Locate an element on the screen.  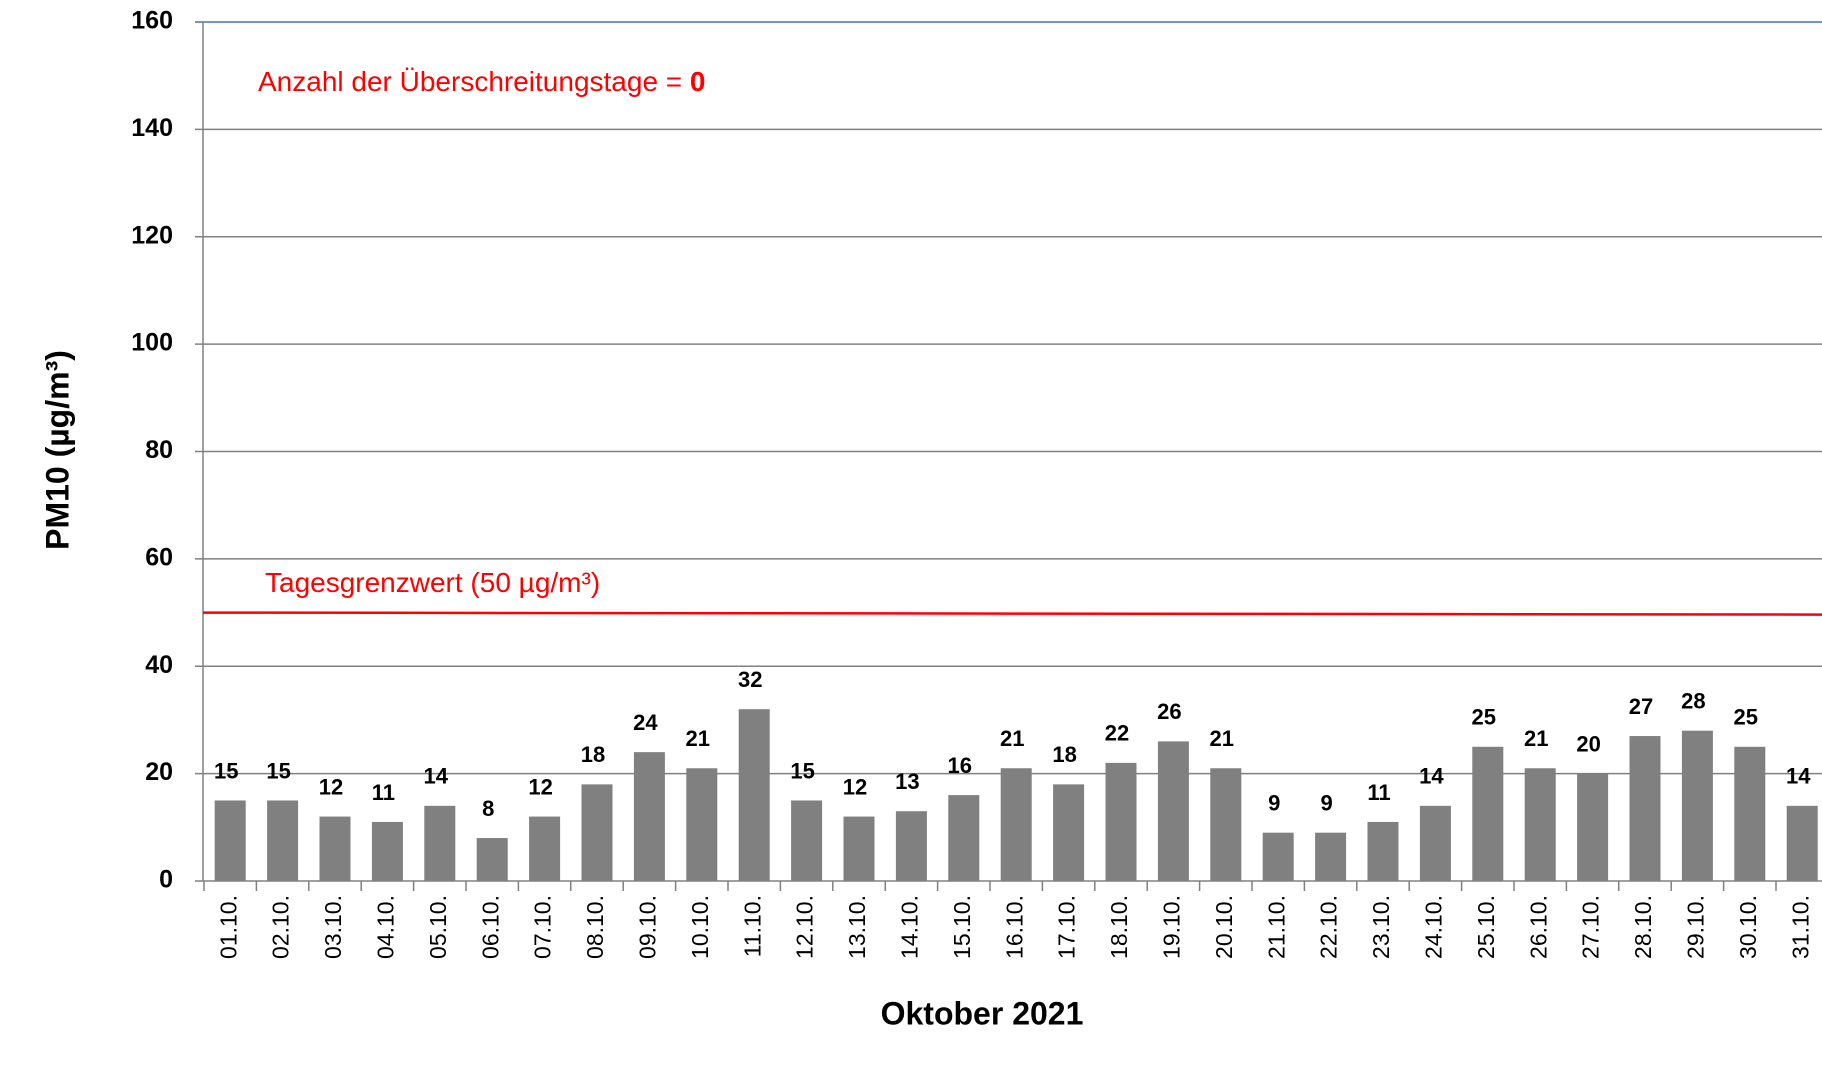
y-tick-label: 20 is located at coordinates (159, 772).